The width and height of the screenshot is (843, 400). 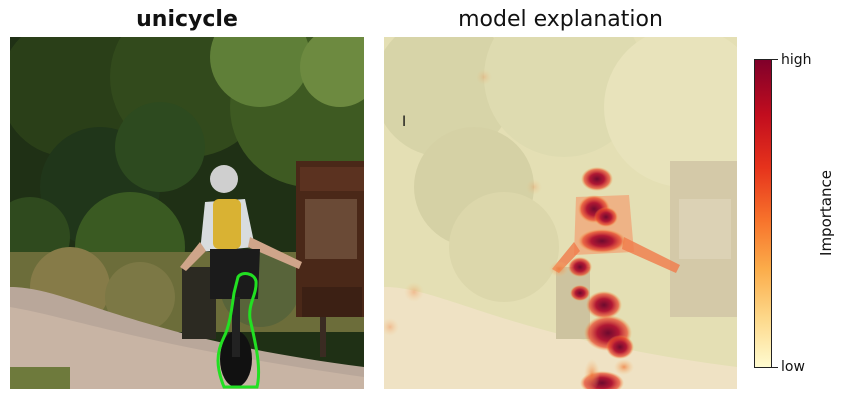 What do you see at coordinates (404, 122) in the screenshot?
I see `text-cursor: I` at bounding box center [404, 122].